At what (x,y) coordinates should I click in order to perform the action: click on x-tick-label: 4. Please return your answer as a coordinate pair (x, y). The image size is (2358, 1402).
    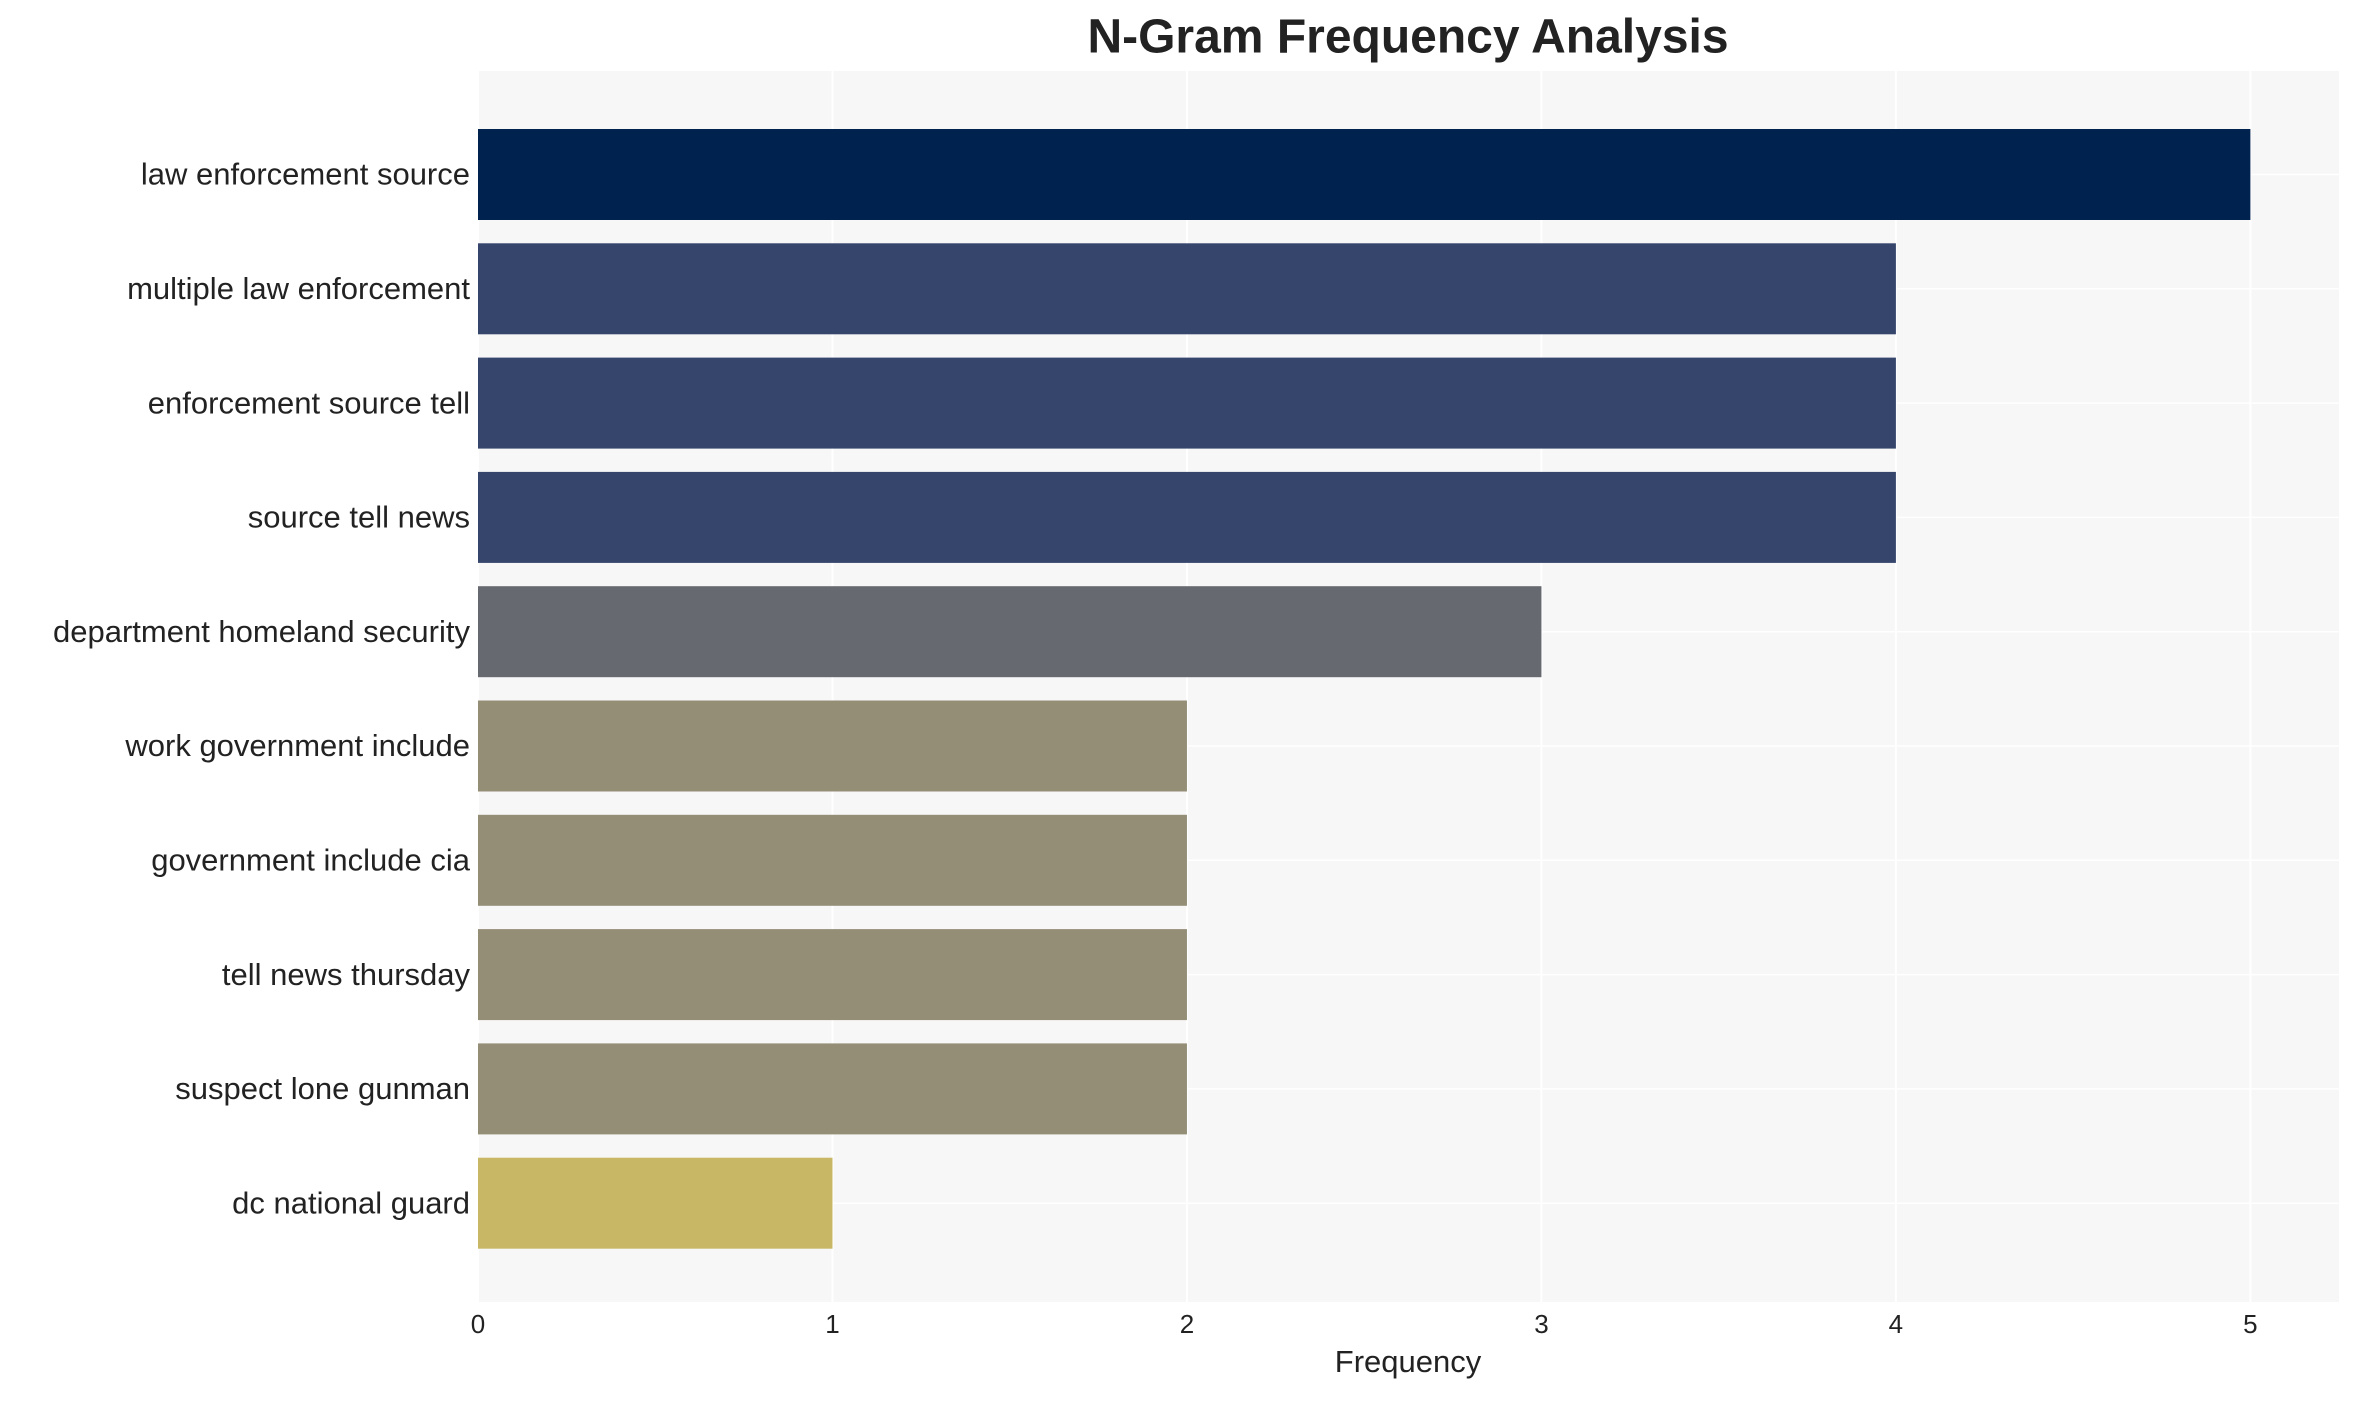
    Looking at the image, I should click on (1896, 1324).